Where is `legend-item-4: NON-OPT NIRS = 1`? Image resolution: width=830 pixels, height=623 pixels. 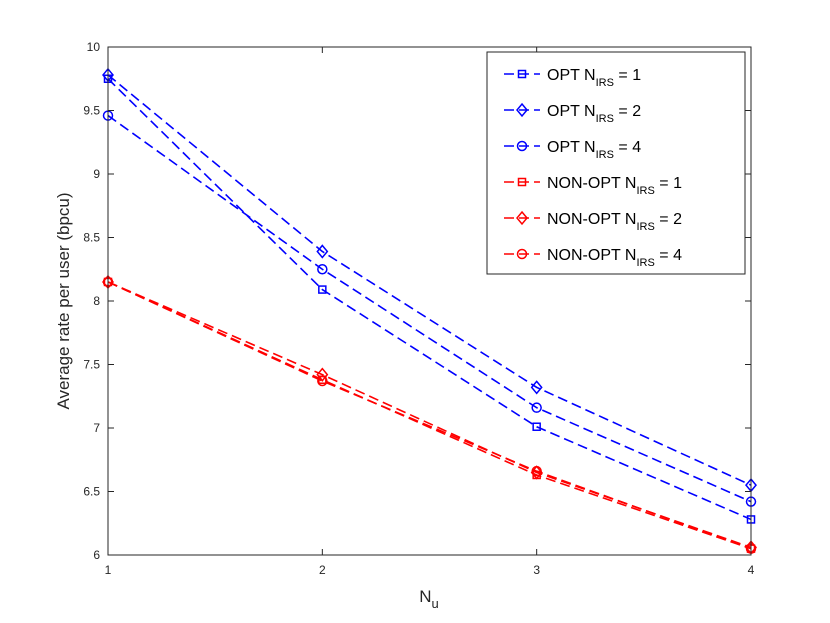
legend-item-4: NON-OPT NIRS = 1 is located at coordinates (593, 186).